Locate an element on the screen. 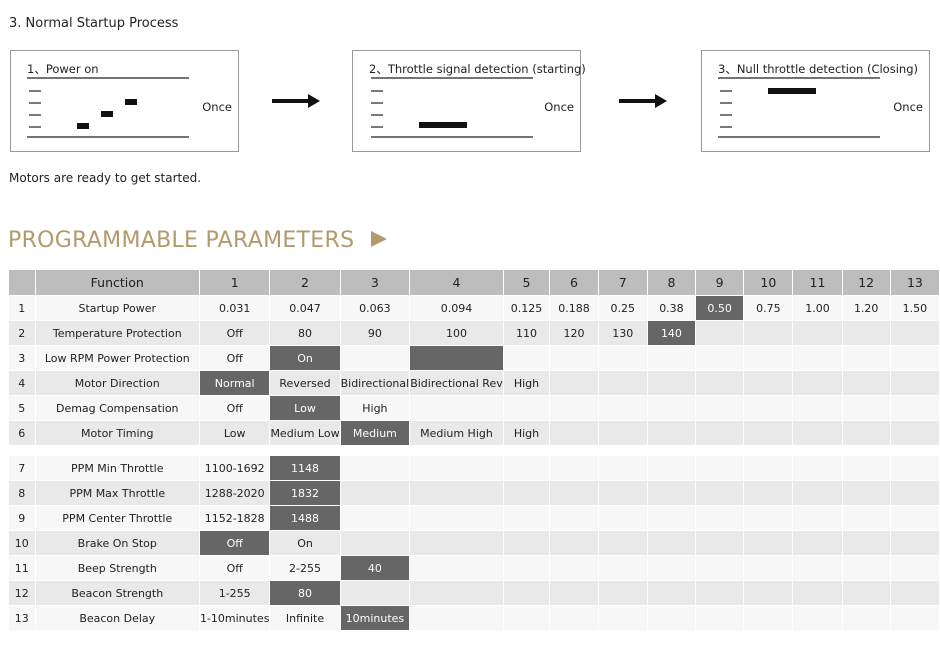  value-cell: 130 is located at coordinates (622, 333).